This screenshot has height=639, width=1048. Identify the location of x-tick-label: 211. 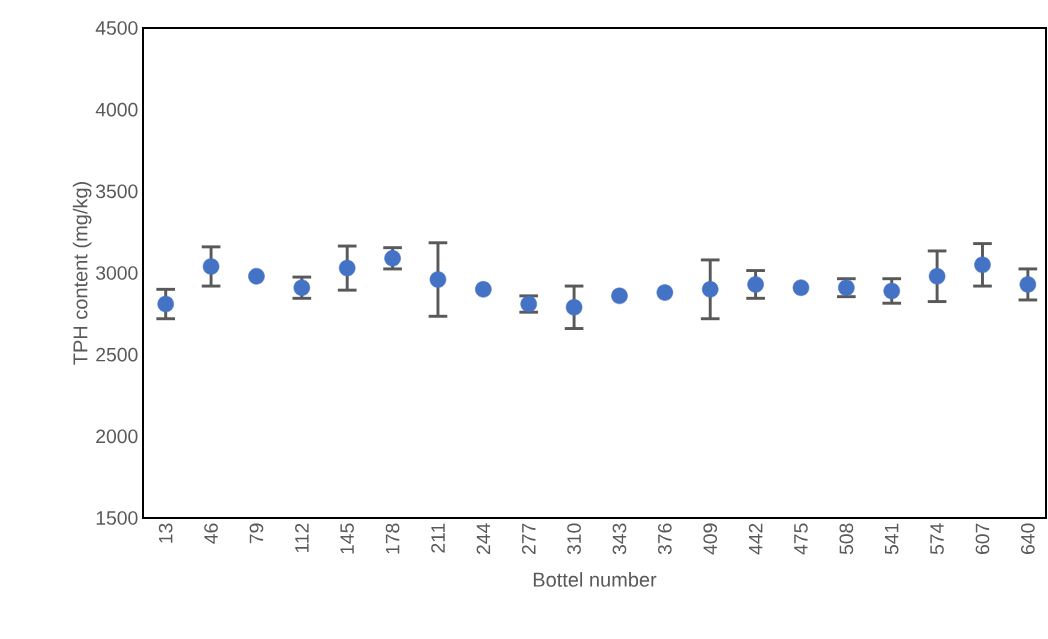
(438, 538).